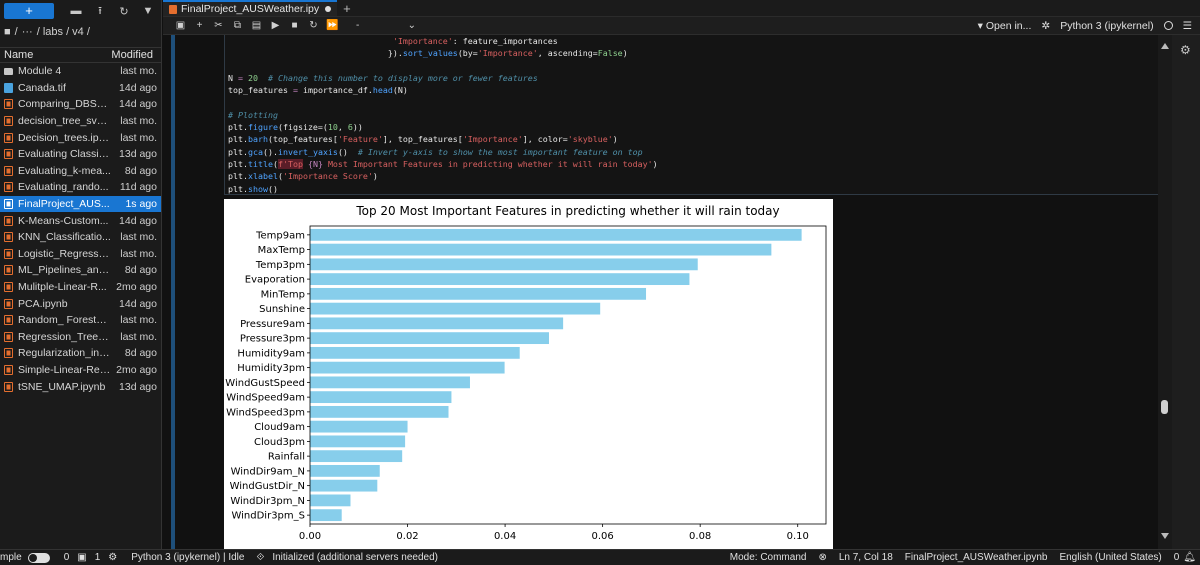 Image resolution: width=1200 pixels, height=565 pixels. Describe the element at coordinates (355, 557) in the screenshot. I see `lsp-status-text: Initialized (additional servers needed)` at that location.